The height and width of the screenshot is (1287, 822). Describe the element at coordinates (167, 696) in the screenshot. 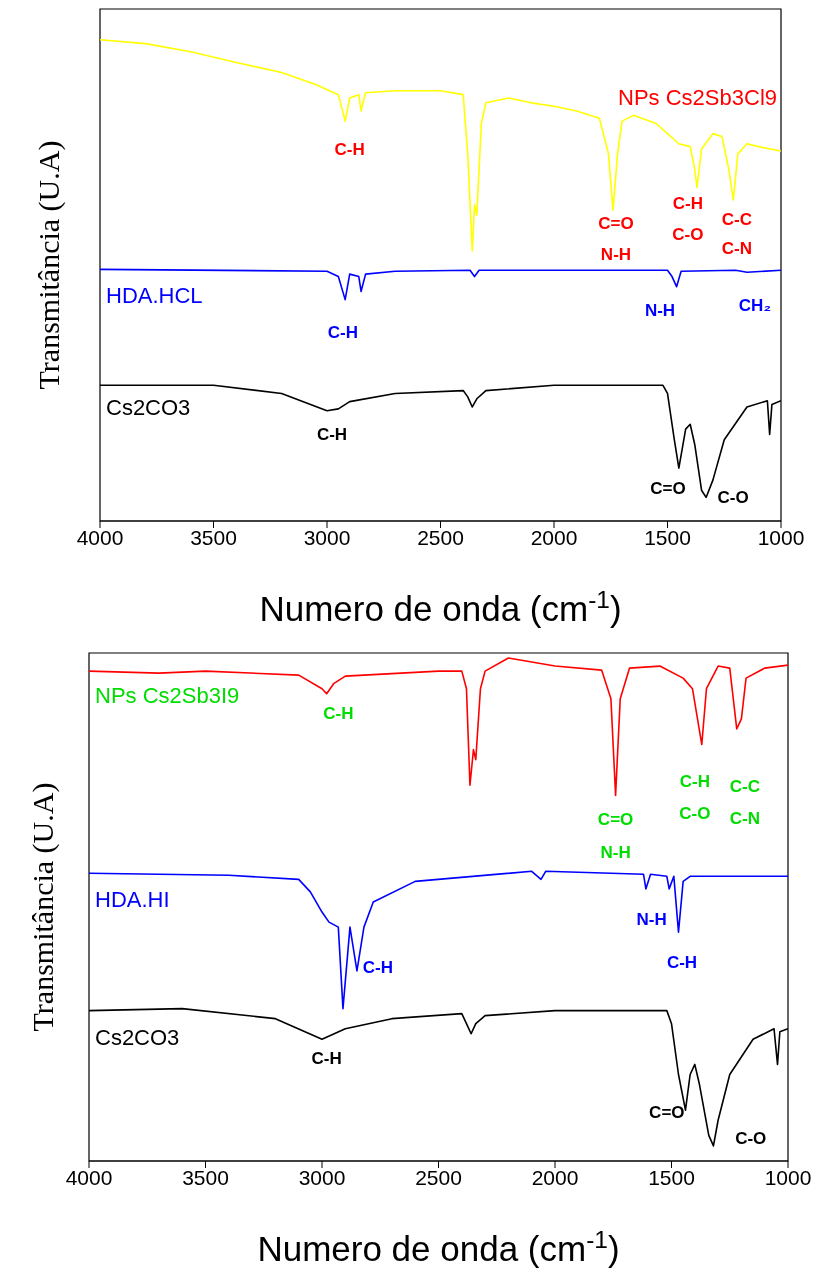

I see `series-label: NPs Cs2Sb3I9` at that location.